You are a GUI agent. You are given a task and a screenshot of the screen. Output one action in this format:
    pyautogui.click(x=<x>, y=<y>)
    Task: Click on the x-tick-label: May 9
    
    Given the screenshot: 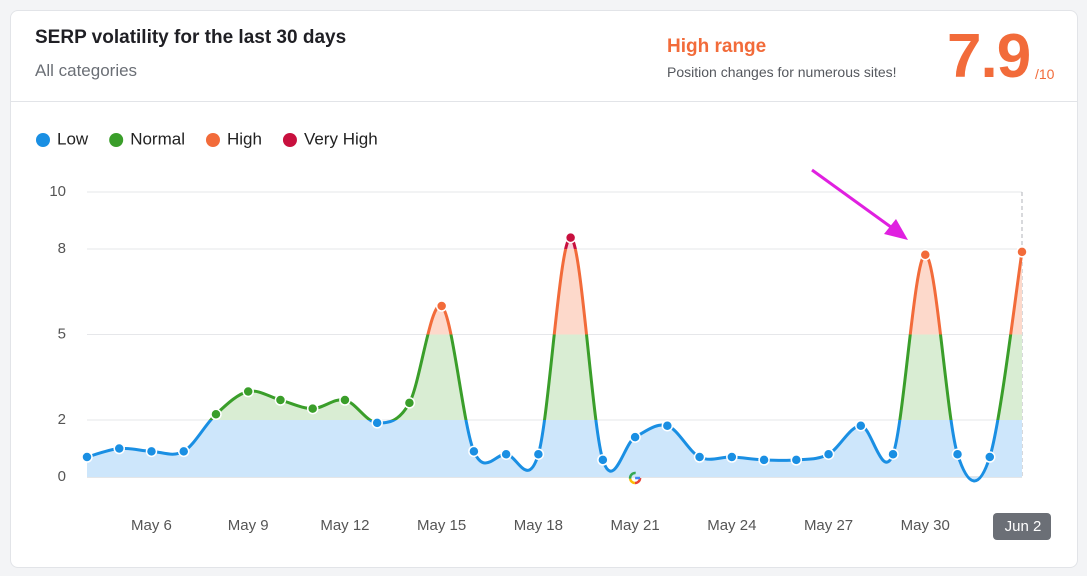 What is the action you would take?
    pyautogui.click(x=248, y=525)
    